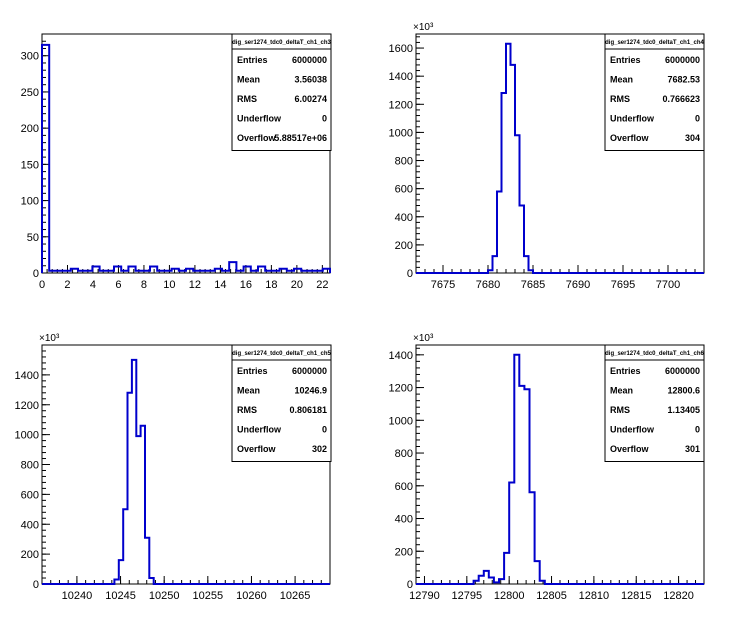 This screenshot has width=746, height=627. What do you see at coordinates (681, 99) in the screenshot?
I see `stats-value: 0.766623` at bounding box center [681, 99].